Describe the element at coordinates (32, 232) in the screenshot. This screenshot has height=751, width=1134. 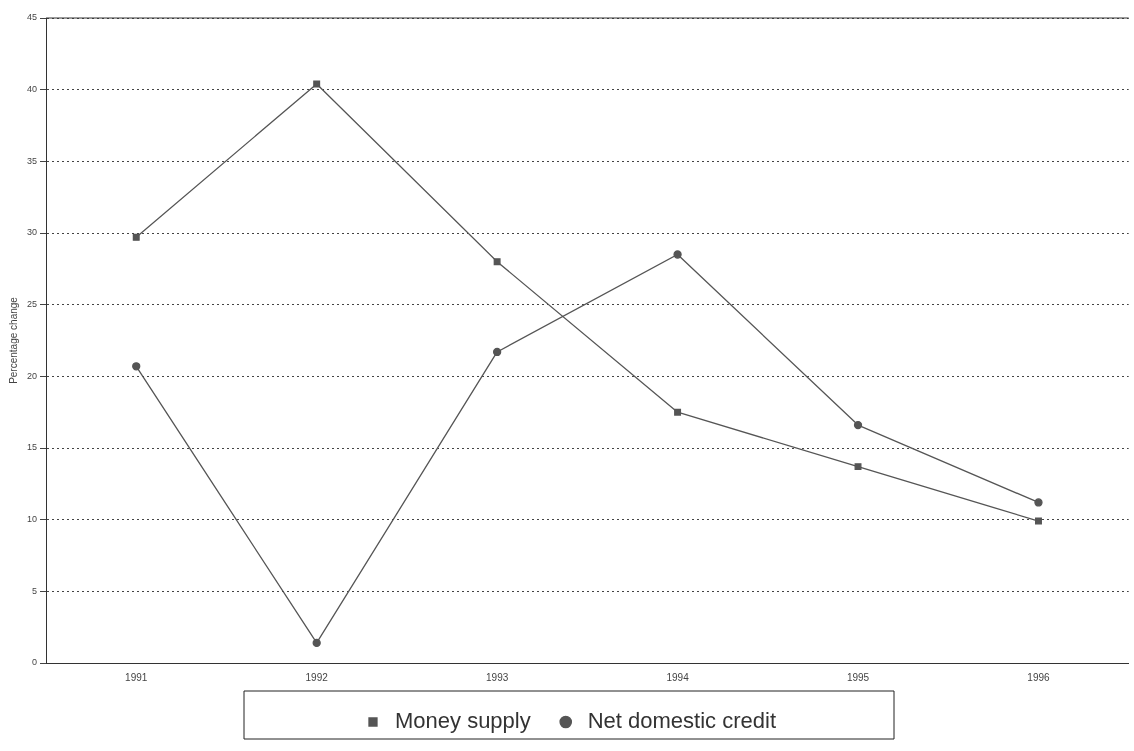
I see `y-tick-label: 30` at that location.